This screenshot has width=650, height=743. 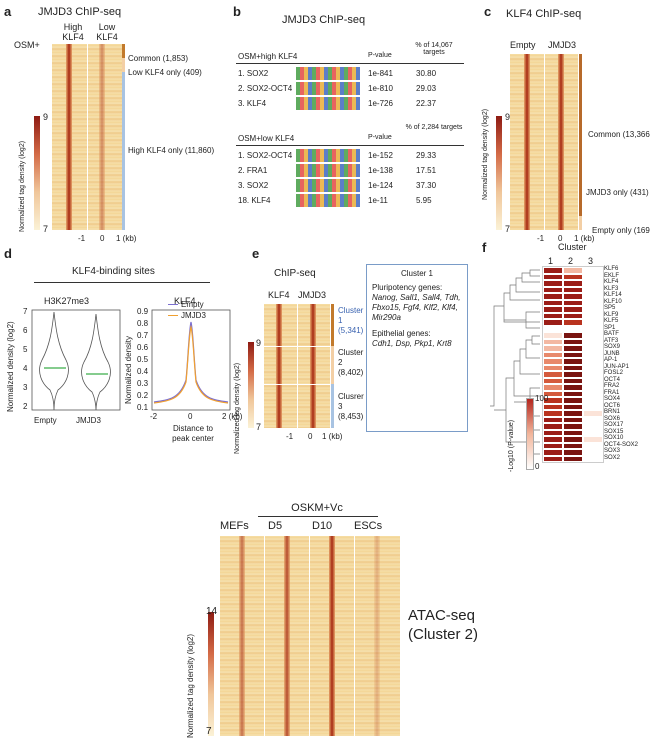 What do you see at coordinates (332, 406) in the screenshot?
I see `panel-e-bar-c3` at bounding box center [332, 406].